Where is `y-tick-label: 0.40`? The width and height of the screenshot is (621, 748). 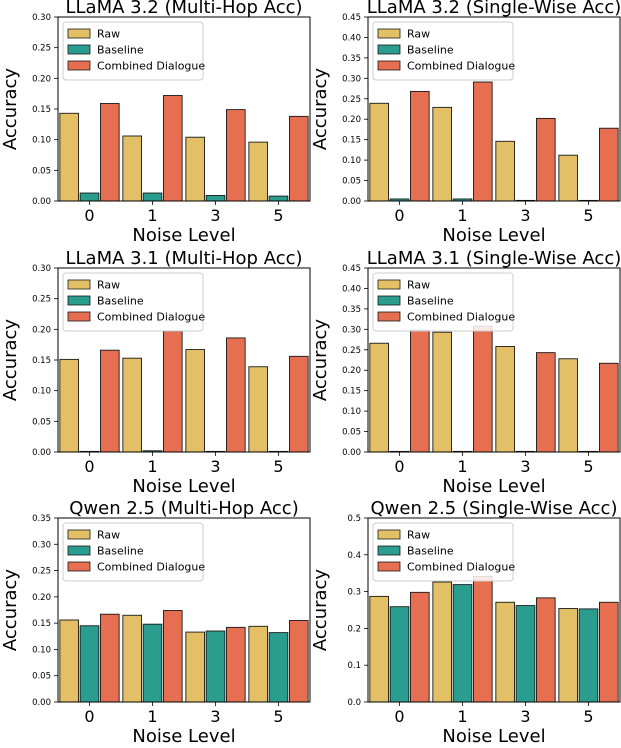
y-tick-label: 0.40 is located at coordinates (351, 289).